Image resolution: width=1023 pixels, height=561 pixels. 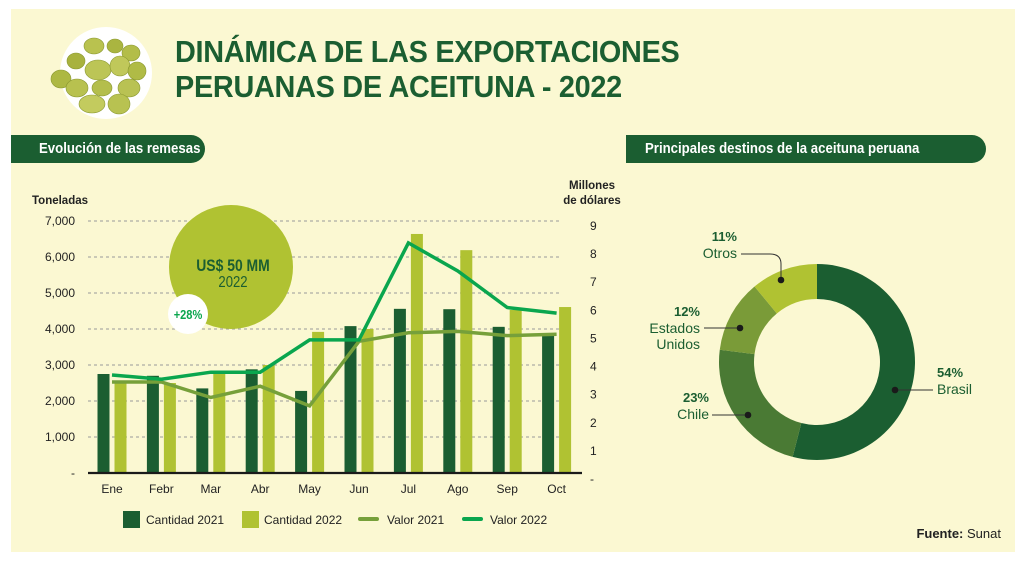 What do you see at coordinates (693, 414) in the screenshot?
I see `slice-label-chile: Chile` at bounding box center [693, 414].